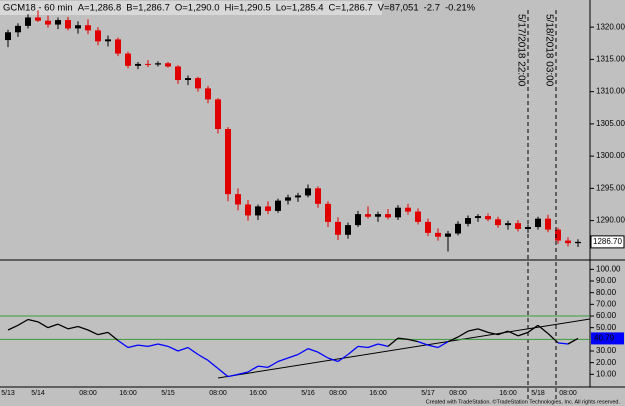  Describe the element at coordinates (432, 8) in the screenshot. I see `header-item: -2.7` at that location.